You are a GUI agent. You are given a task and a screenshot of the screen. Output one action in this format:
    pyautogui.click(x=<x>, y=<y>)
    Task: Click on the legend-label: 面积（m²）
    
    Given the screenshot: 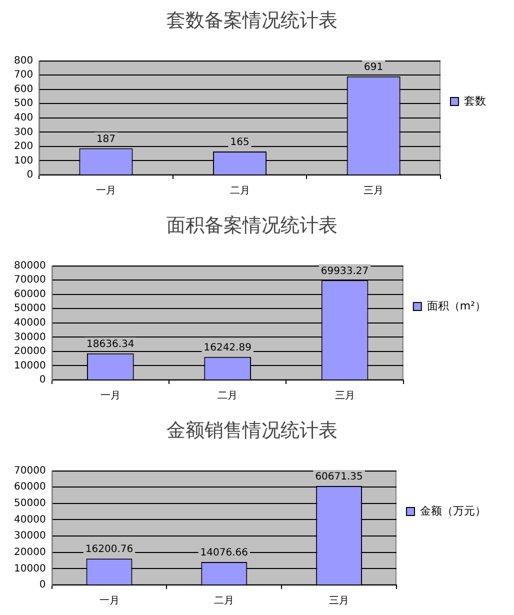 What is the action you would take?
    pyautogui.click(x=456, y=305)
    